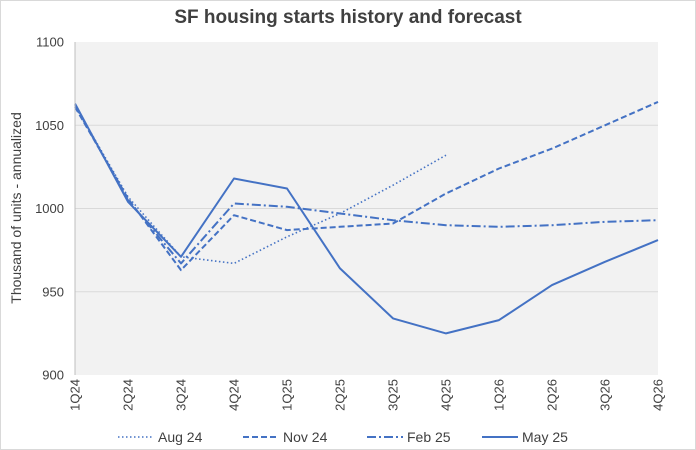 Image resolution: width=696 pixels, height=450 pixels. I want to click on legend-label: Nov 24, so click(305, 437).